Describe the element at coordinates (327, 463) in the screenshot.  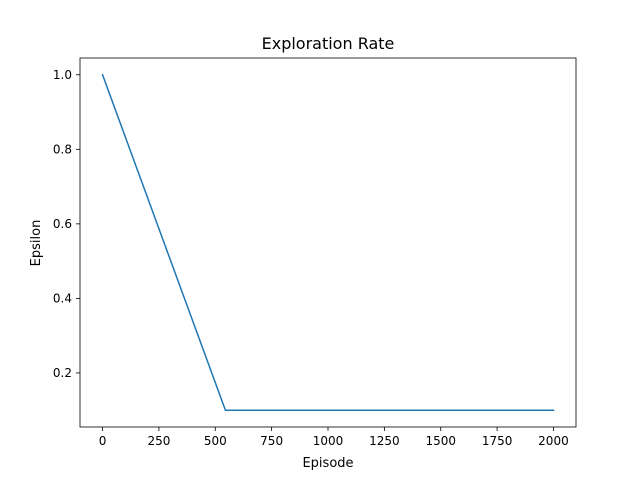
I see `x-axis-label: Episode` at that location.